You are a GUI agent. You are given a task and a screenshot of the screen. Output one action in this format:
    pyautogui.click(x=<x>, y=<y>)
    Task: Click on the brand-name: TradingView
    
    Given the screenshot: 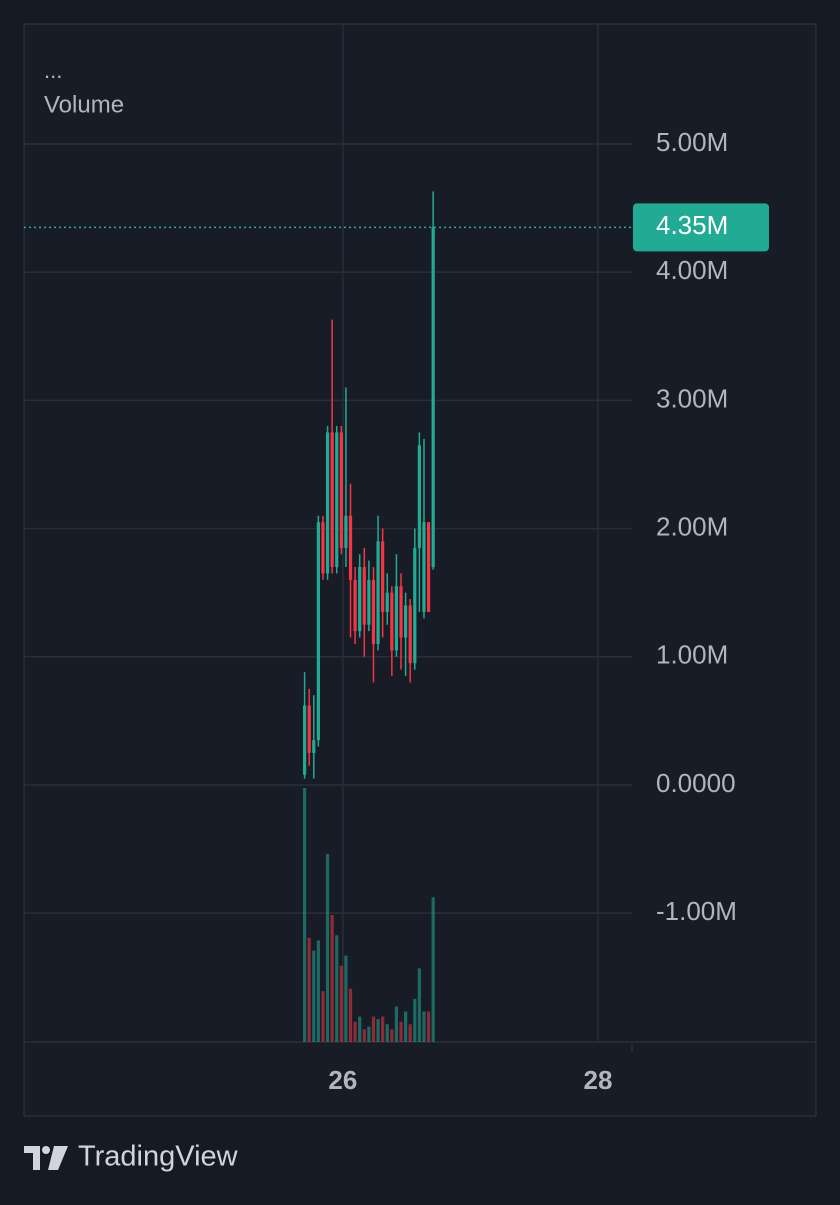 What is the action you would take?
    pyautogui.click(x=158, y=1157)
    